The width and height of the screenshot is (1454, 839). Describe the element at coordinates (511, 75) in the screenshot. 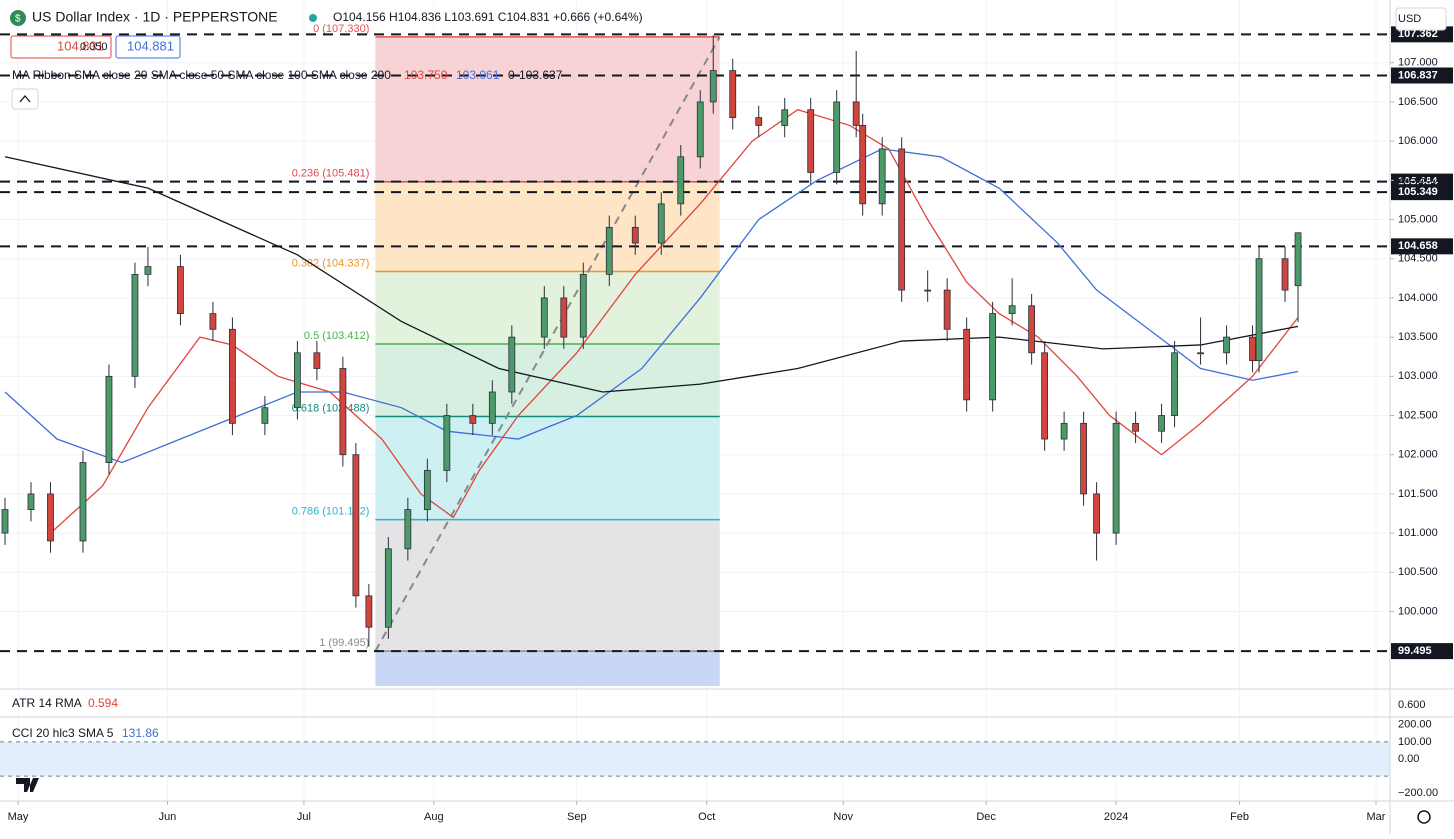

I see `ma100-value: 0` at that location.